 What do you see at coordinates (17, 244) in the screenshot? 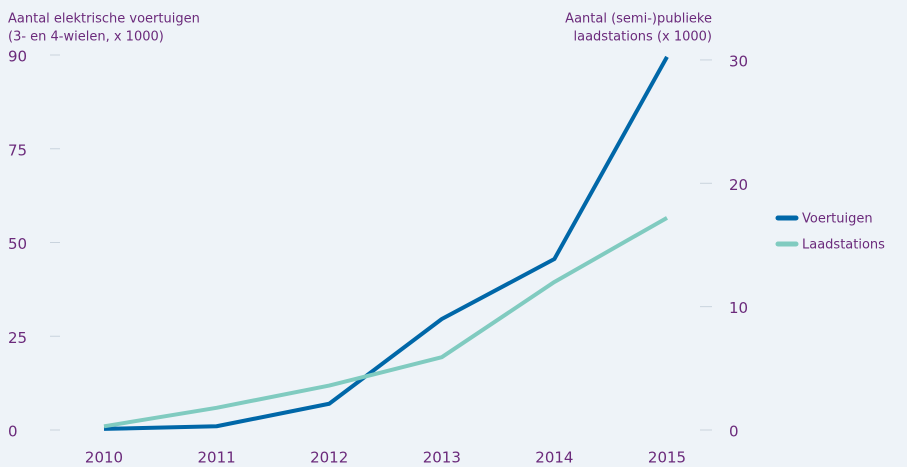
I see `y-tick-label: 50` at bounding box center [17, 244].